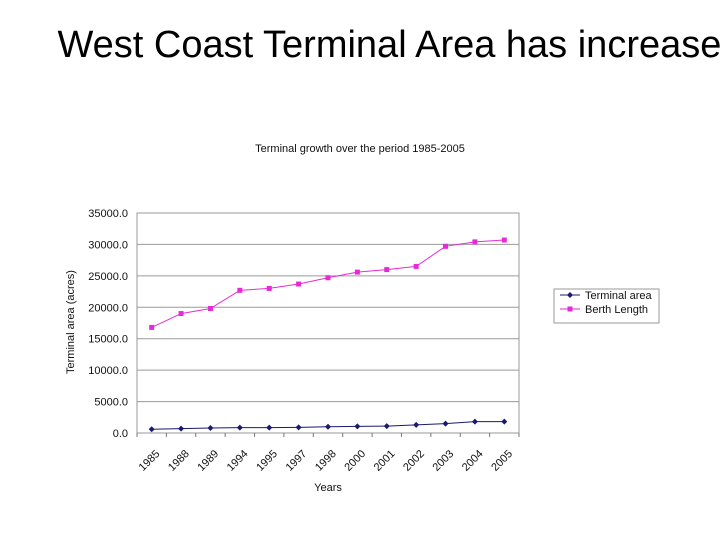 This screenshot has width=720, height=540. I want to click on y-axis-title: Terminal area (acres), so click(71, 322).